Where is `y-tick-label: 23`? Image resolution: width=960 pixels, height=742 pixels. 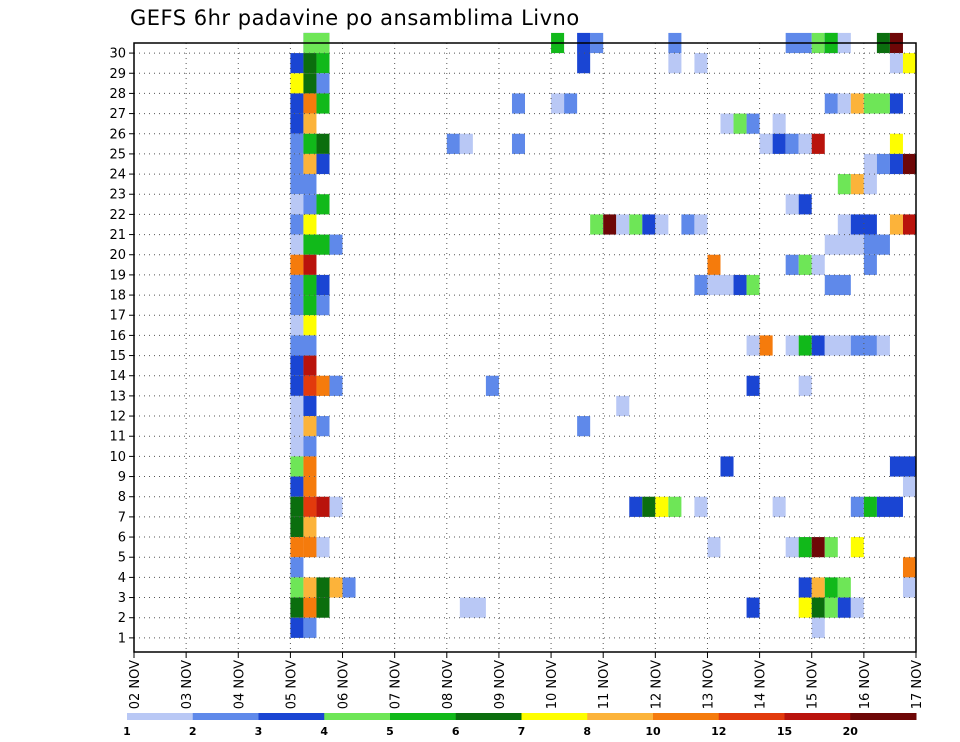 y-tick-label: 23 is located at coordinates (117, 195).